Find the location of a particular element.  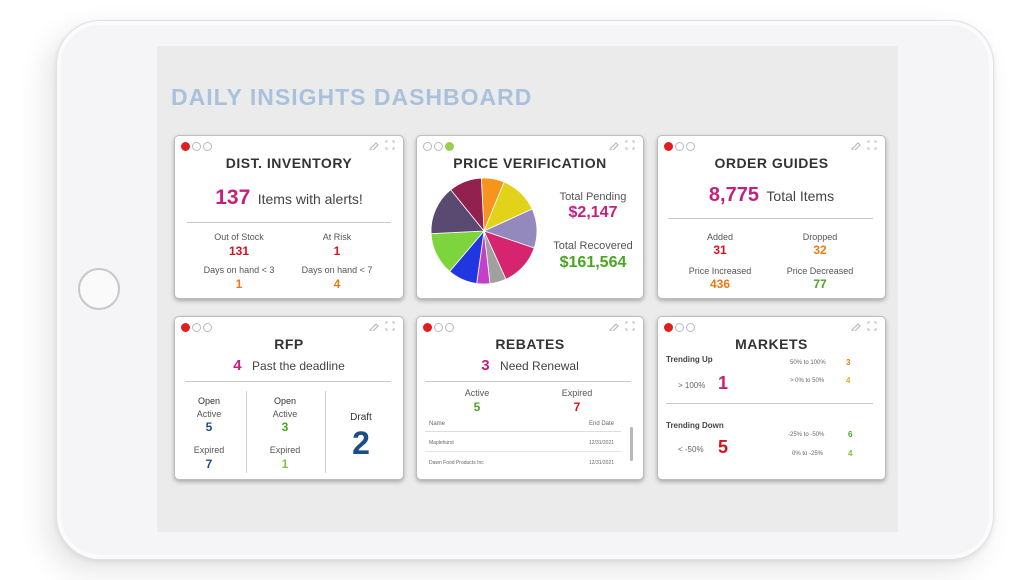

dashboard-title: DAILY INSIGHTS DASHBOARD is located at coordinates (352, 97).